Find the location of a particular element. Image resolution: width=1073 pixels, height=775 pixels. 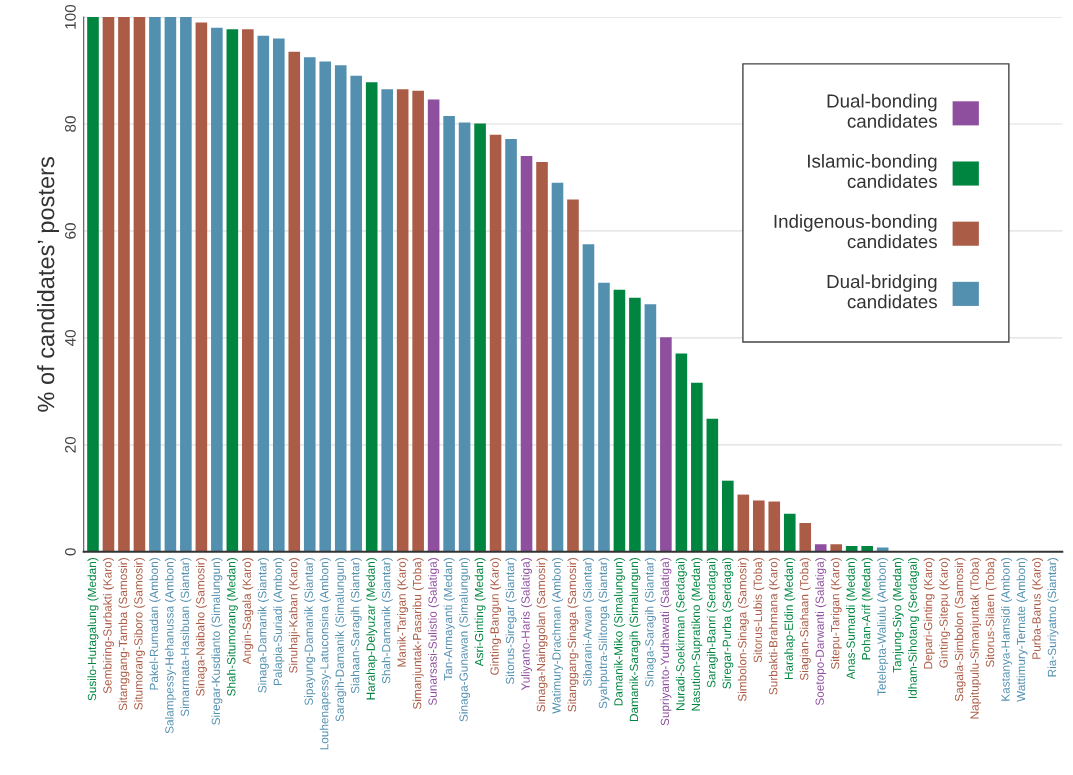

x-tick-label: Siregar-Purba (Serdagai) is located at coordinates (728, 623).